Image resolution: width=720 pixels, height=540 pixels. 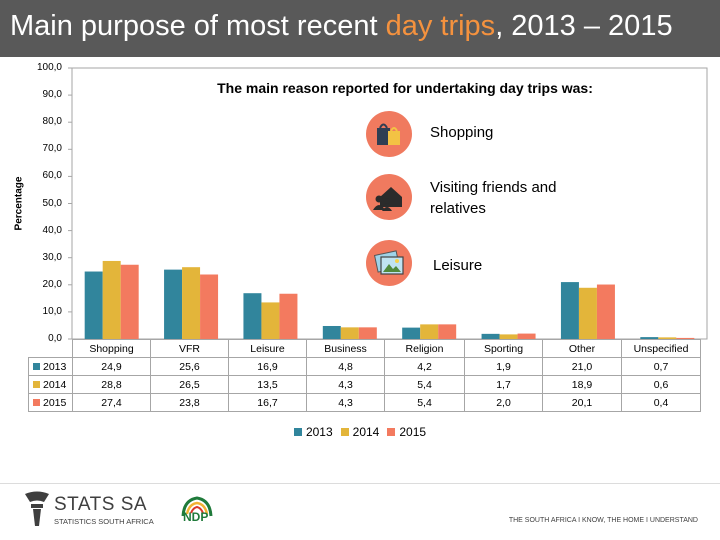 I want to click on y-tick-label: 50,0, so click(x=52, y=203).